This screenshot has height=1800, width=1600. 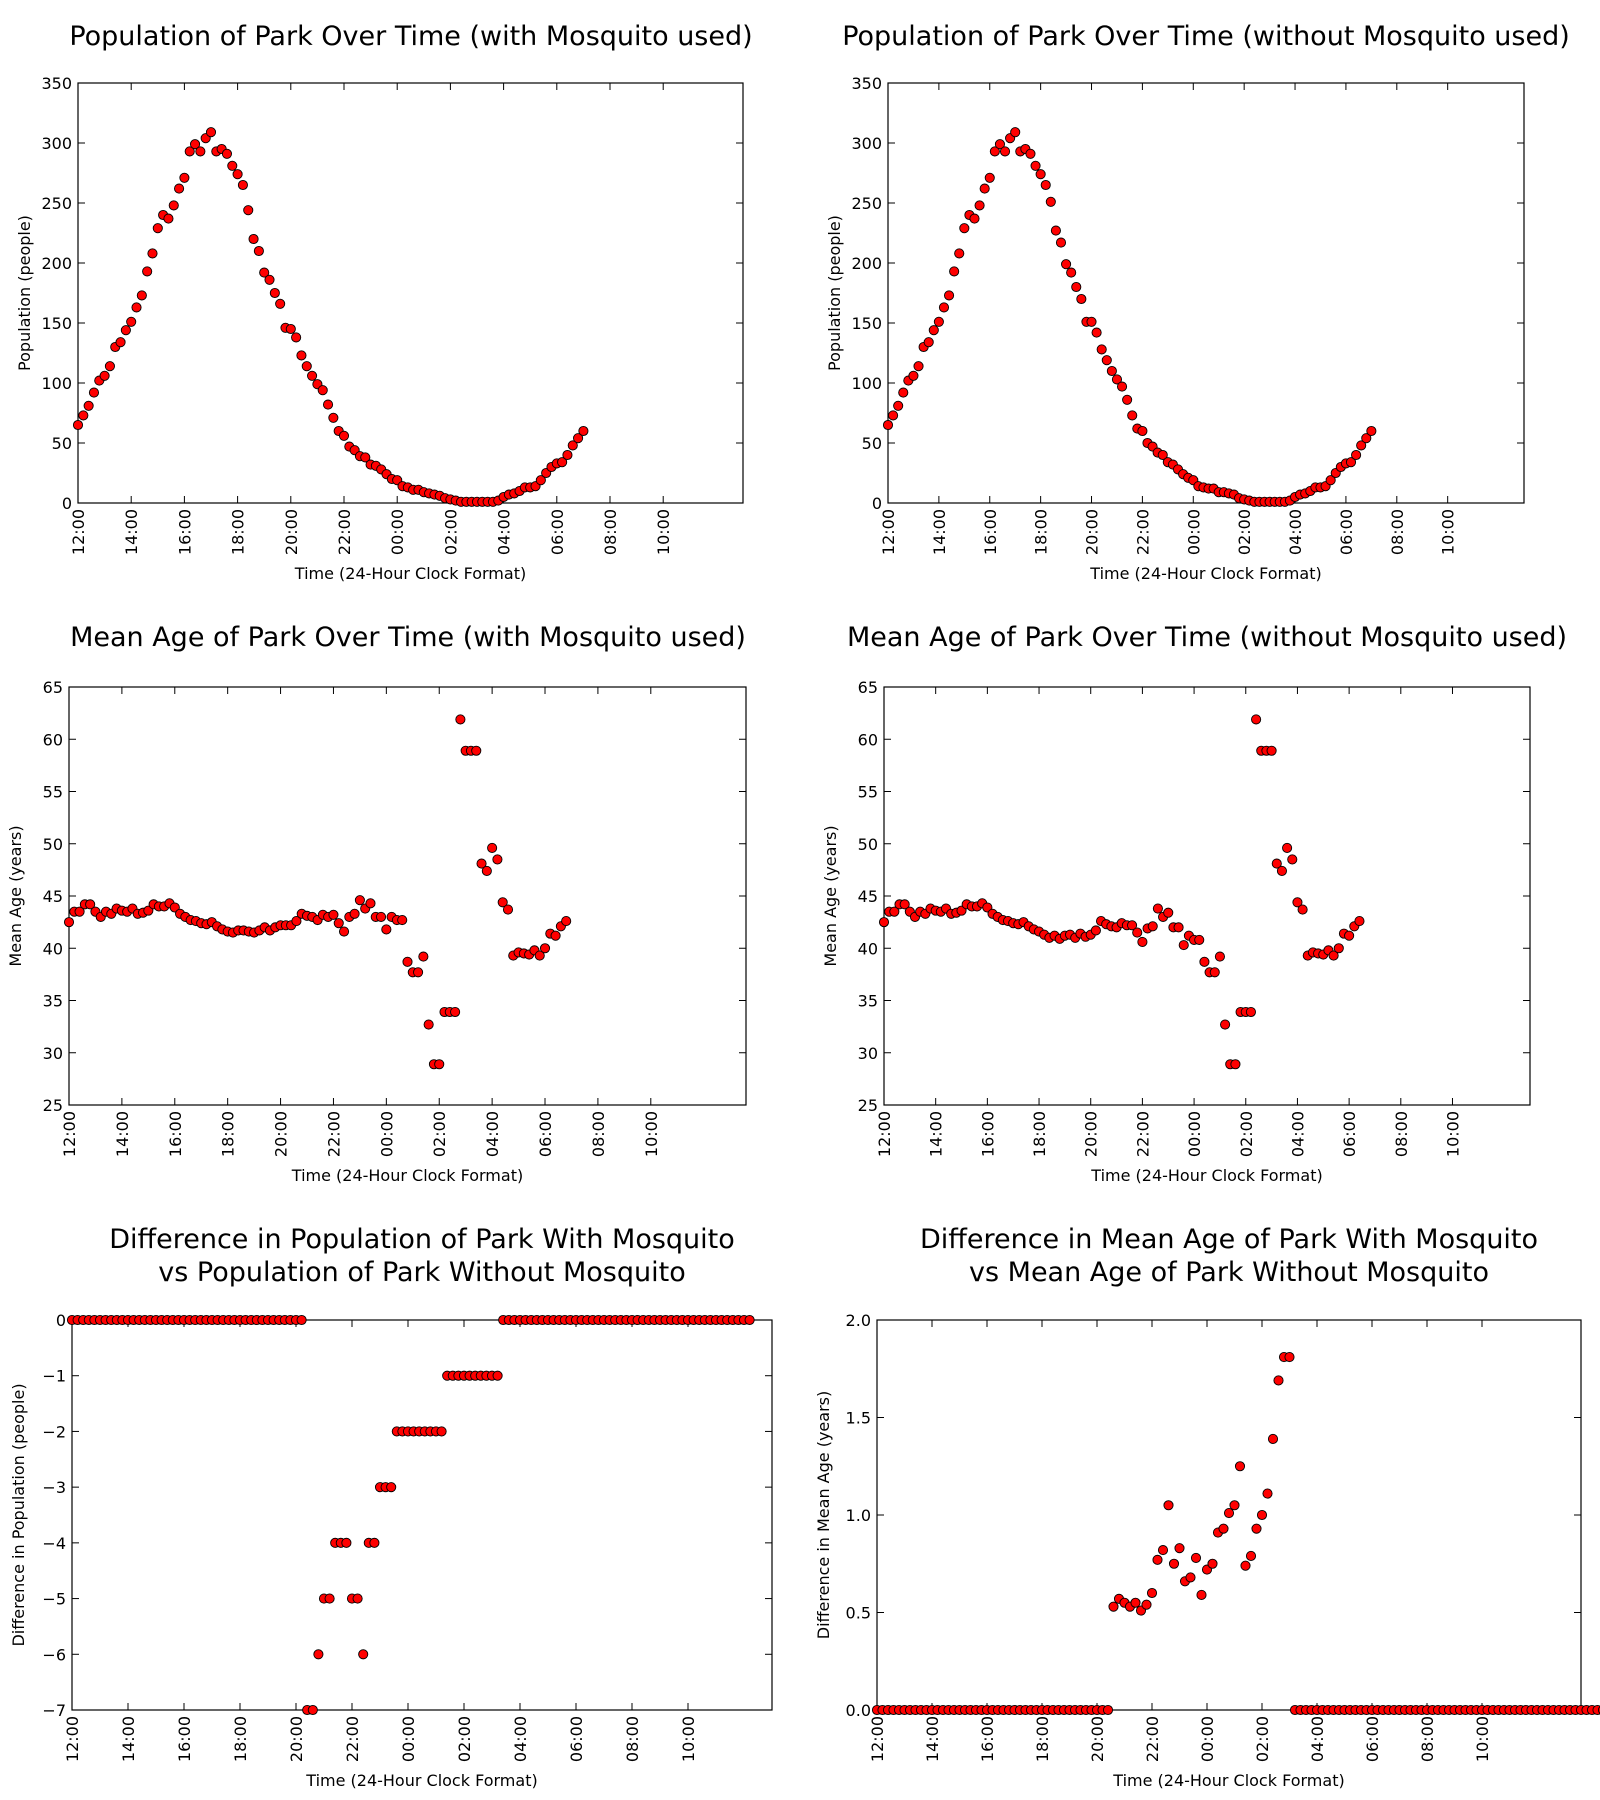 What do you see at coordinates (868, 687) in the screenshot?
I see `y-tick-label: 65` at bounding box center [868, 687].